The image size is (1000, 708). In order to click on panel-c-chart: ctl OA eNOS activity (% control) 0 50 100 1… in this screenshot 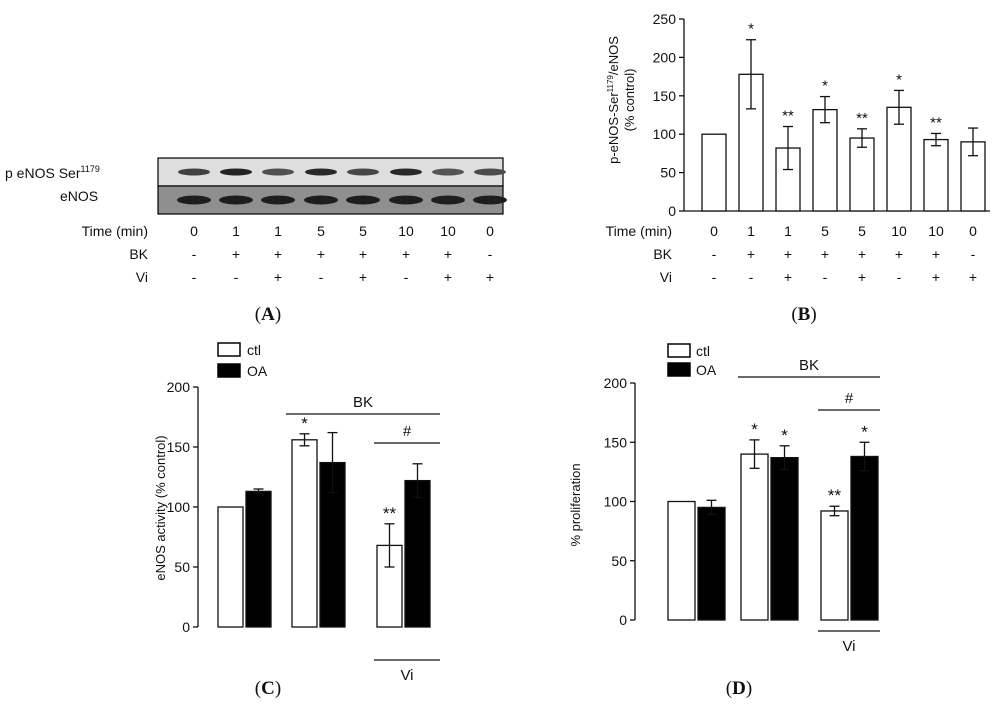, I will do `click(296, 520)`.